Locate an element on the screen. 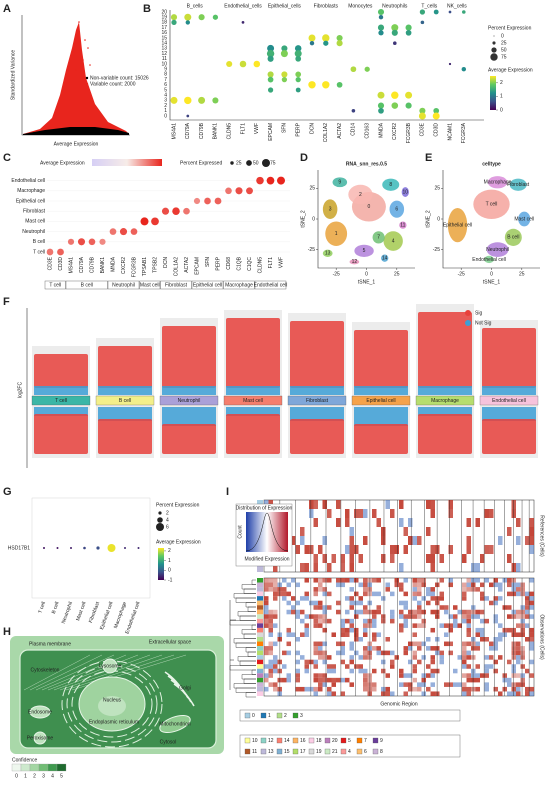  cluster-label: 7 is located at coordinates (378, 238).